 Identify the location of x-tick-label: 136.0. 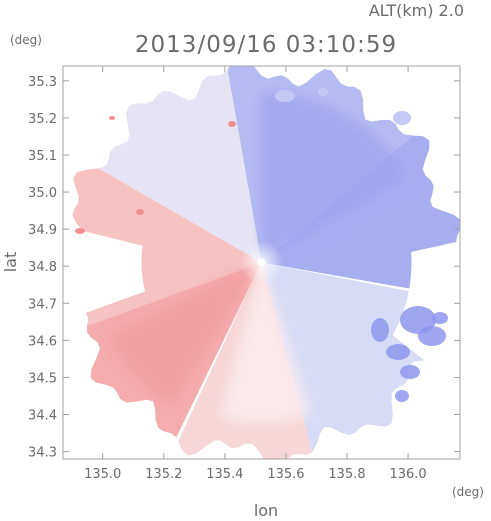
(407, 474).